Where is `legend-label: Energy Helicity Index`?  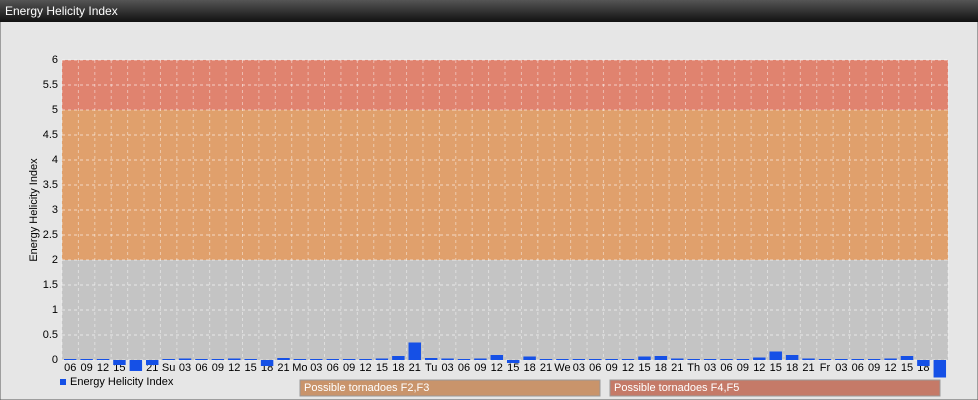
legend-label: Energy Helicity Index is located at coordinates (122, 382).